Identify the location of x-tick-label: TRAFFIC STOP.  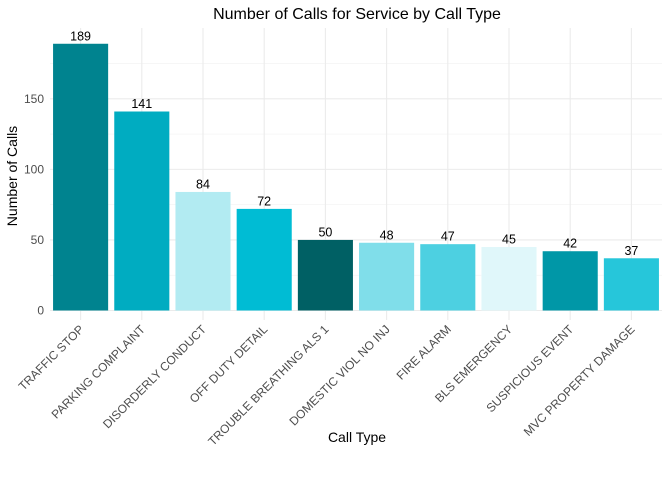
(51, 357).